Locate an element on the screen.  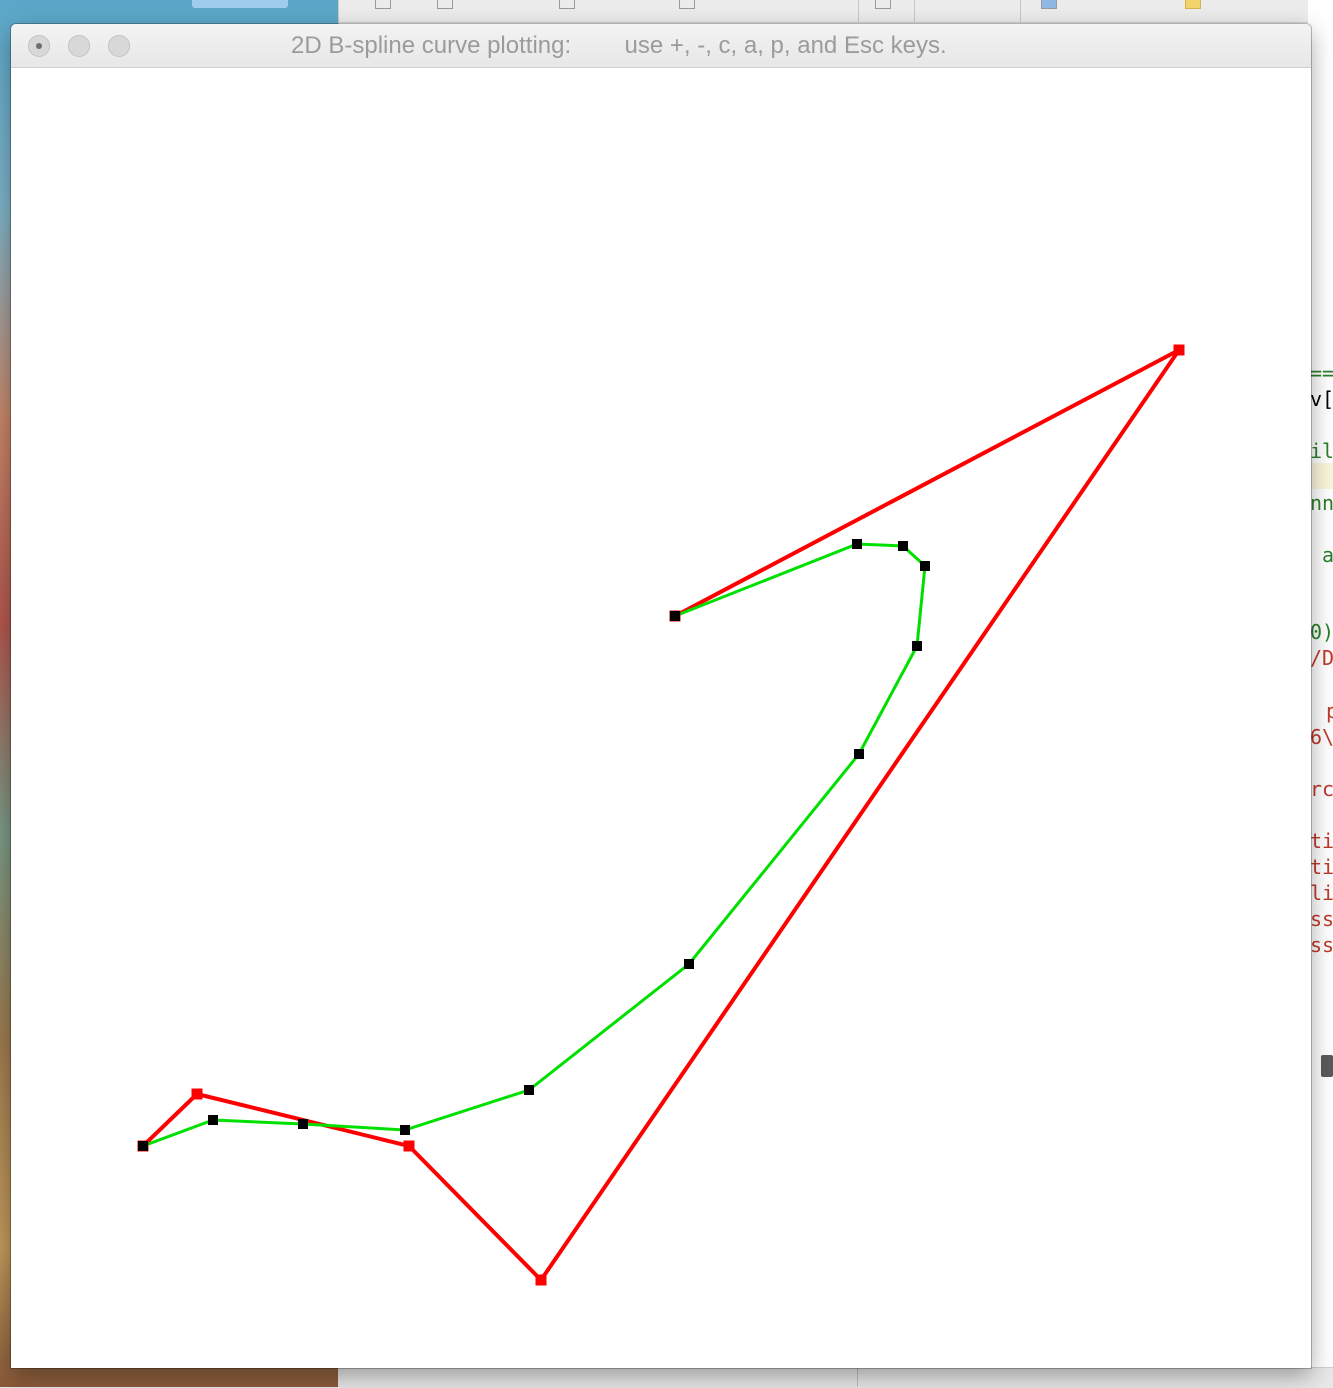
highlighted-line is located at coordinates (1320, 476).